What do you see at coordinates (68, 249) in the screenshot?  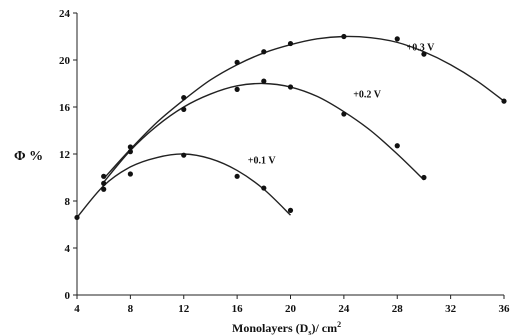 I see `y-tick-label: 4` at bounding box center [68, 249].